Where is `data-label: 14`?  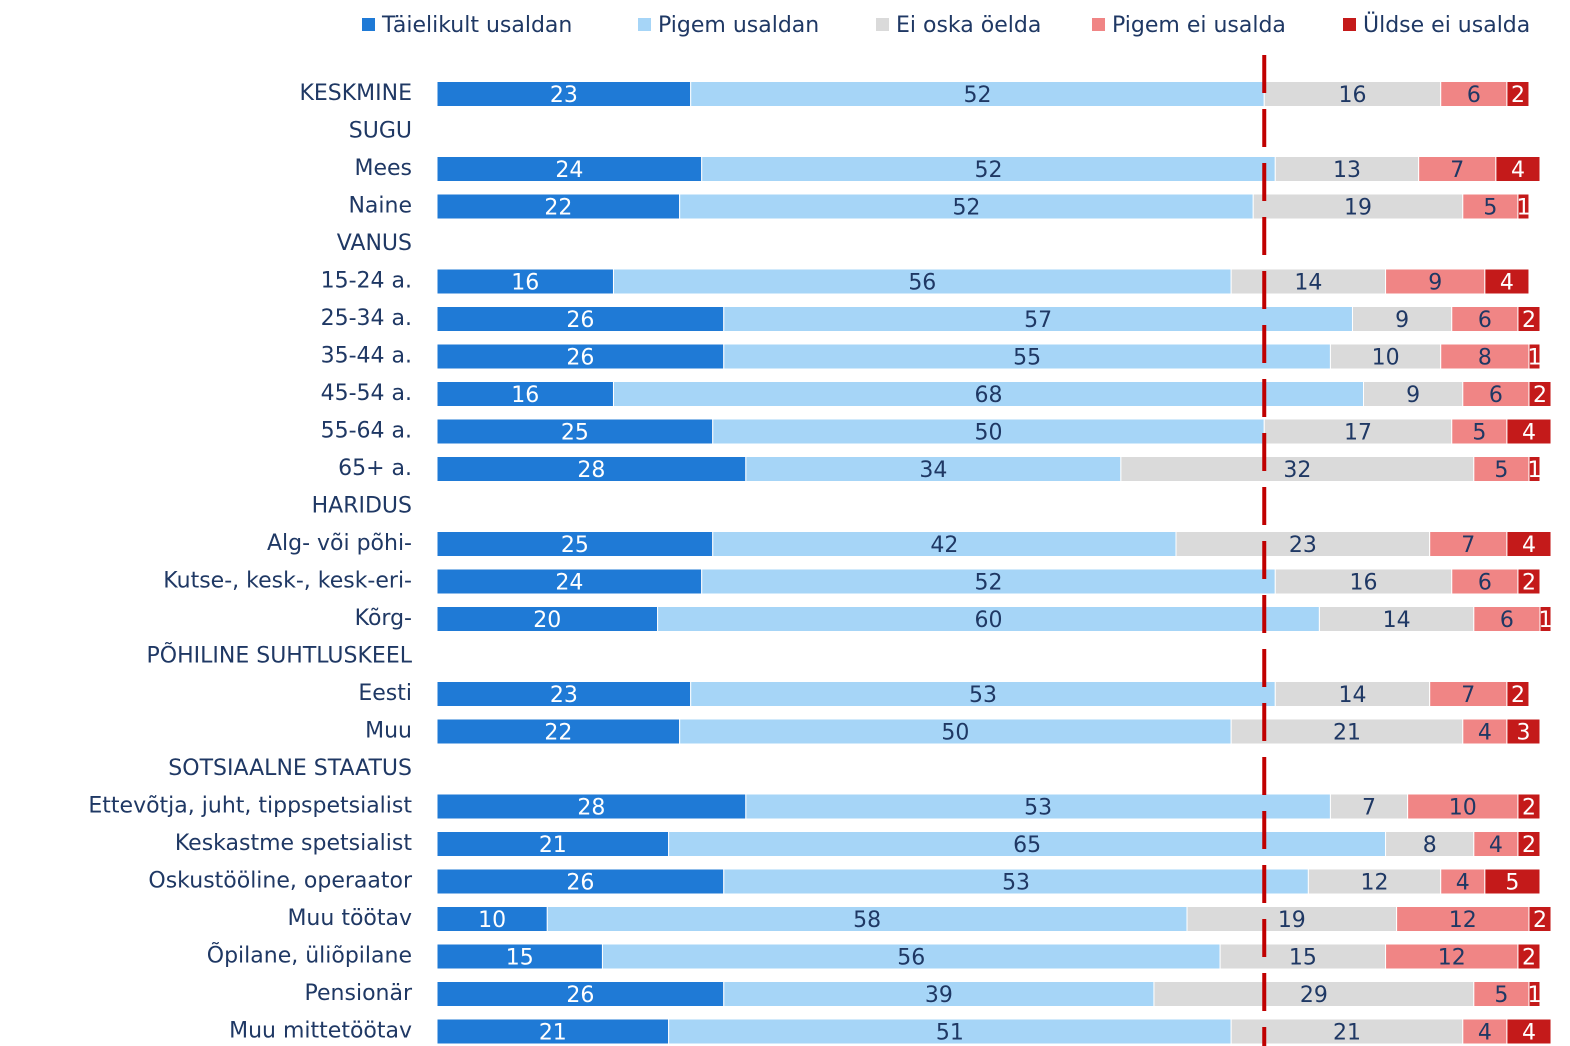
data-label: 14 is located at coordinates (1397, 620).